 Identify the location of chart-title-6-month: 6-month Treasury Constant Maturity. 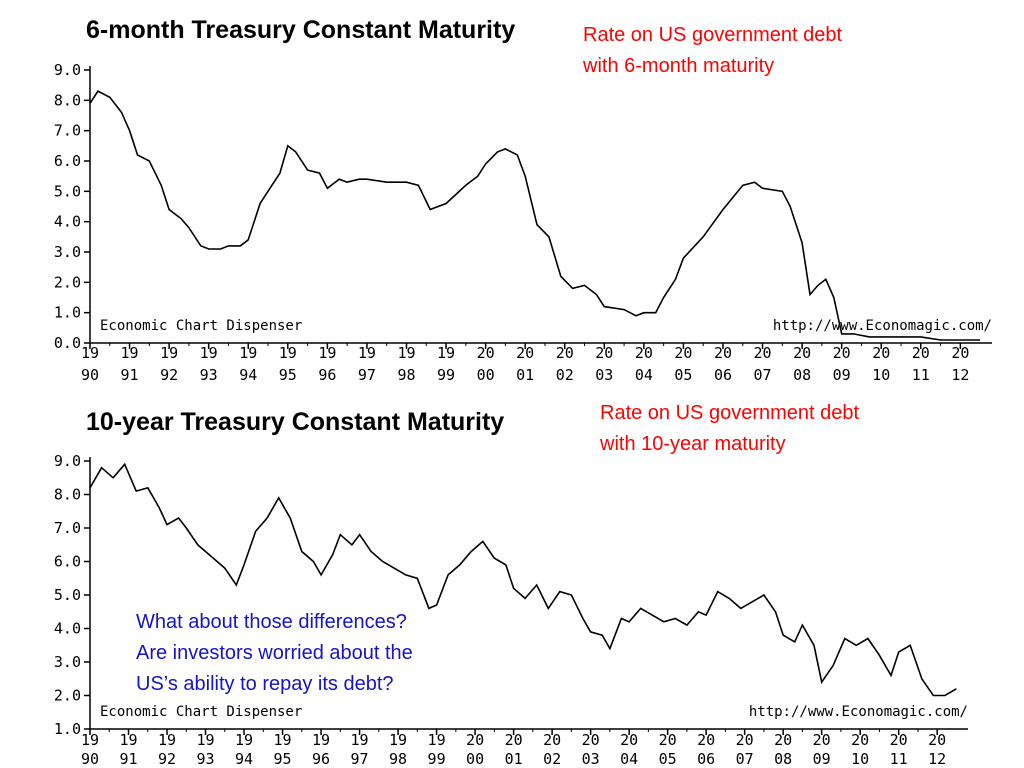
(300, 30).